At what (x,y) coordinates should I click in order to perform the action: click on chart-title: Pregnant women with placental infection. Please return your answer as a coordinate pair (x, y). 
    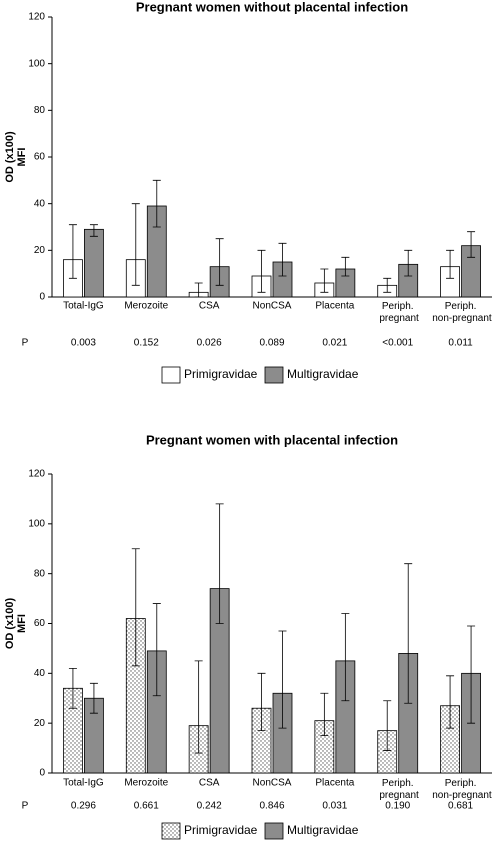
    Looking at the image, I should click on (272, 439).